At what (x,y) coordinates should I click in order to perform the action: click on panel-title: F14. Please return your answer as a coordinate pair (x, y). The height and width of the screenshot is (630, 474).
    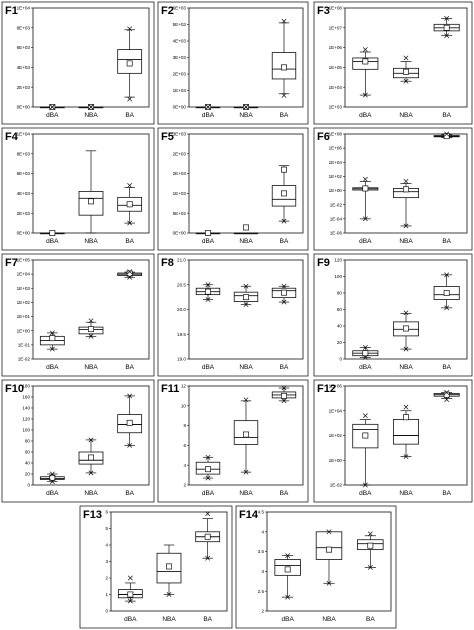
    Looking at the image, I should click on (249, 515).